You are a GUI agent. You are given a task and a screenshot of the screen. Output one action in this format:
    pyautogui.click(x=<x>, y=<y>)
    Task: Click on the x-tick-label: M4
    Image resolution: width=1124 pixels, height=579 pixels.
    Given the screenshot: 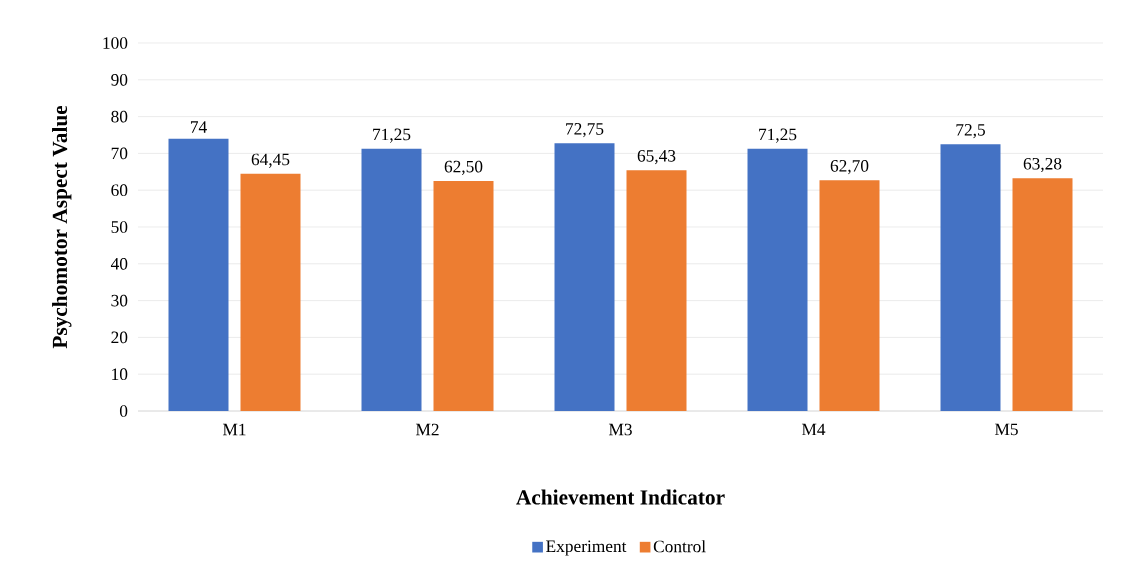 What is the action you would take?
    pyautogui.click(x=813, y=429)
    